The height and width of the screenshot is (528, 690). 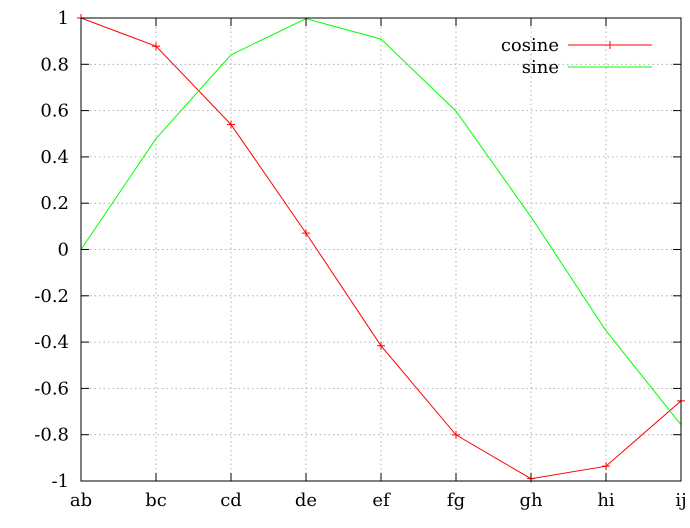 What do you see at coordinates (54, 111) in the screenshot?
I see `y-tick-label: 0.6` at bounding box center [54, 111].